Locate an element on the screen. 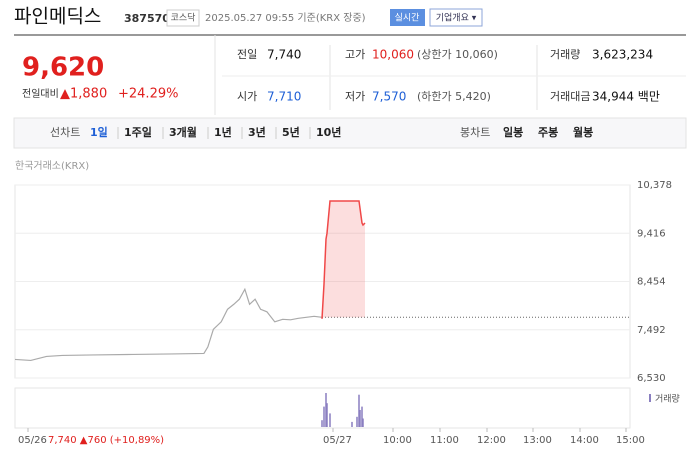  cell-value: 10,060 is located at coordinates (393, 55).